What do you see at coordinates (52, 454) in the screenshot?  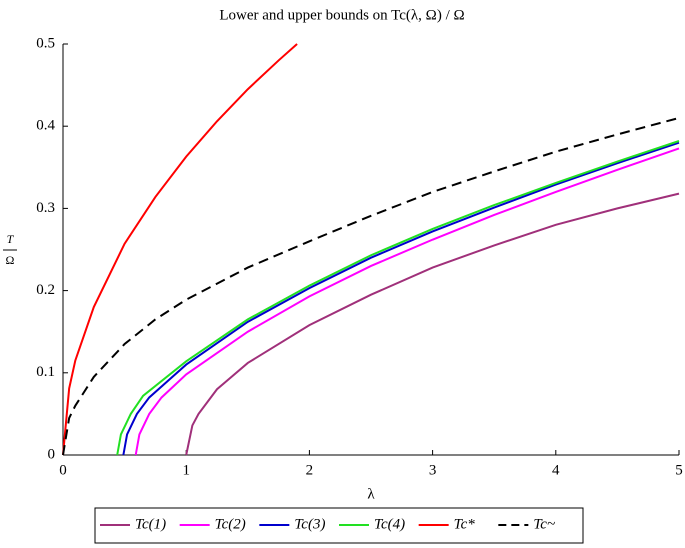 I see `y-tick-label: 0` at bounding box center [52, 454].